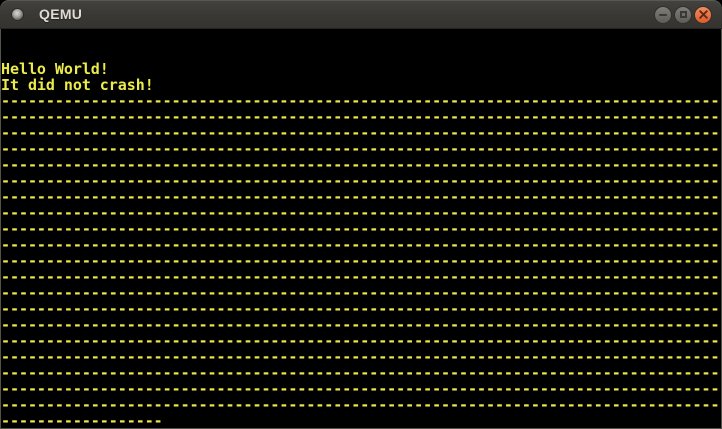  I want to click on terminal-line: Hello World!, so click(55, 69).